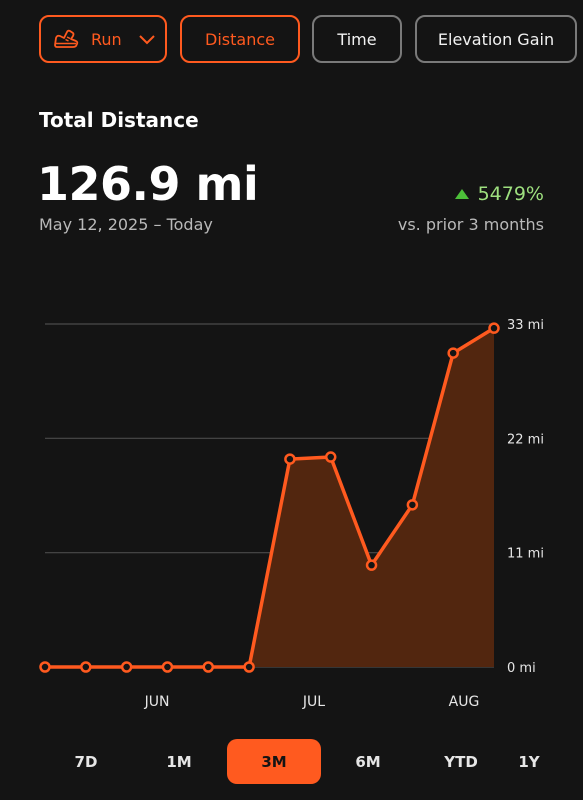 This screenshot has height=800, width=583. I want to click on chevron-down-icon, so click(147, 39).